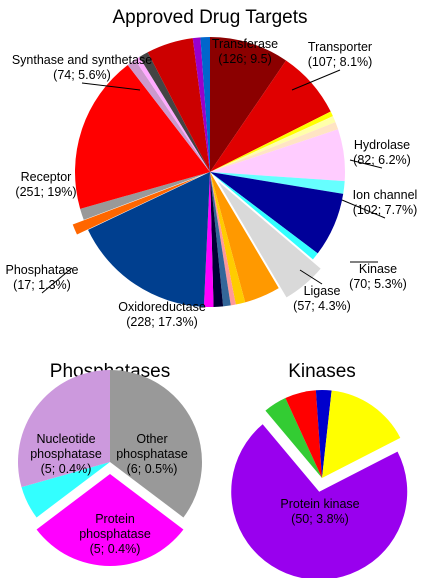 Image resolution: width=421 pixels, height=578 pixels. I want to click on value-label: (74; 5.6%), so click(82, 75).